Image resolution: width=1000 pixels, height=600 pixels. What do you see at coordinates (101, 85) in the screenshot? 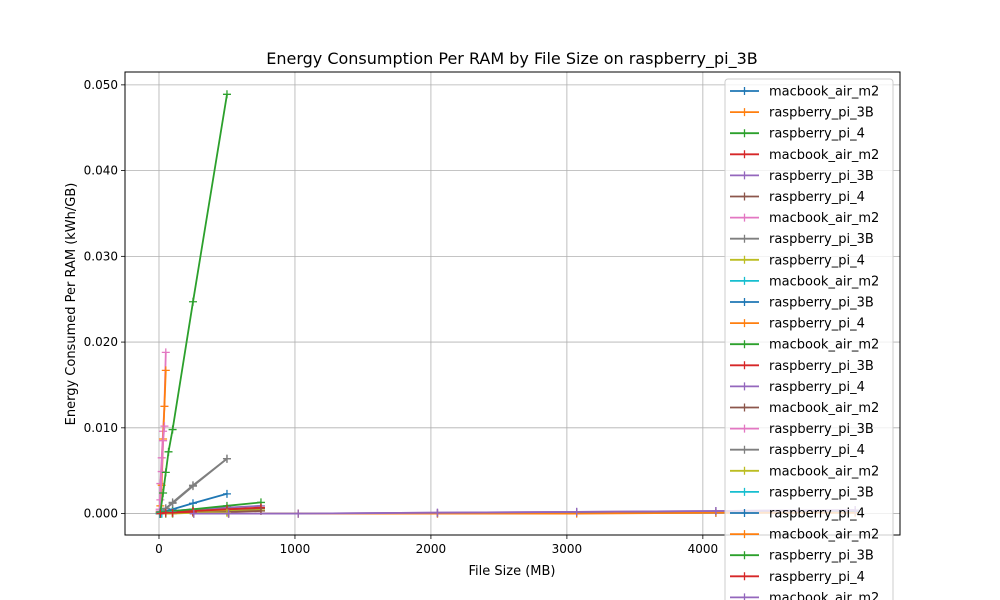
I see `y-tick-label: 0.050` at bounding box center [101, 85].